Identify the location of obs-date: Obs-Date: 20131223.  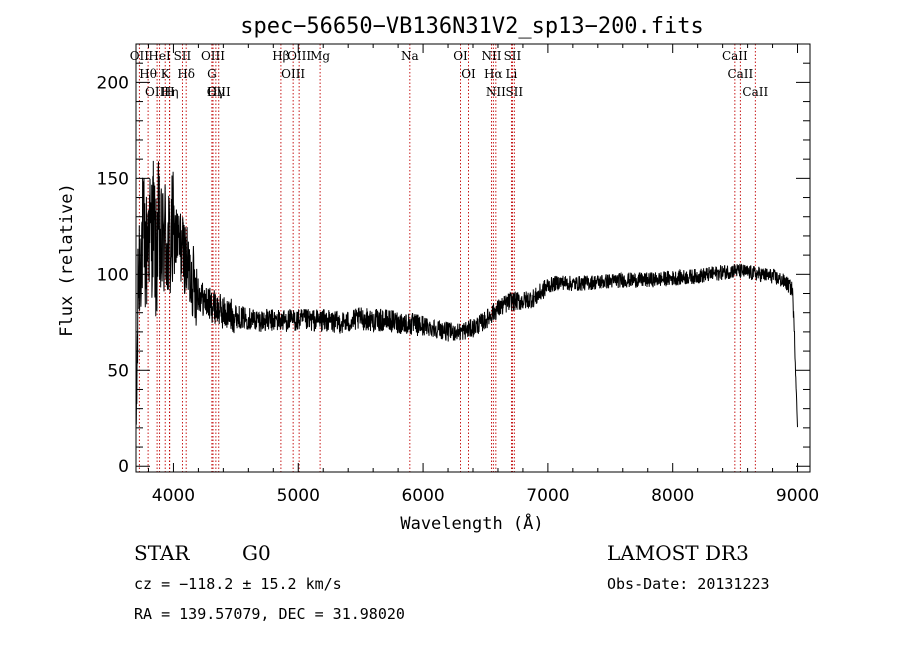
(688, 584).